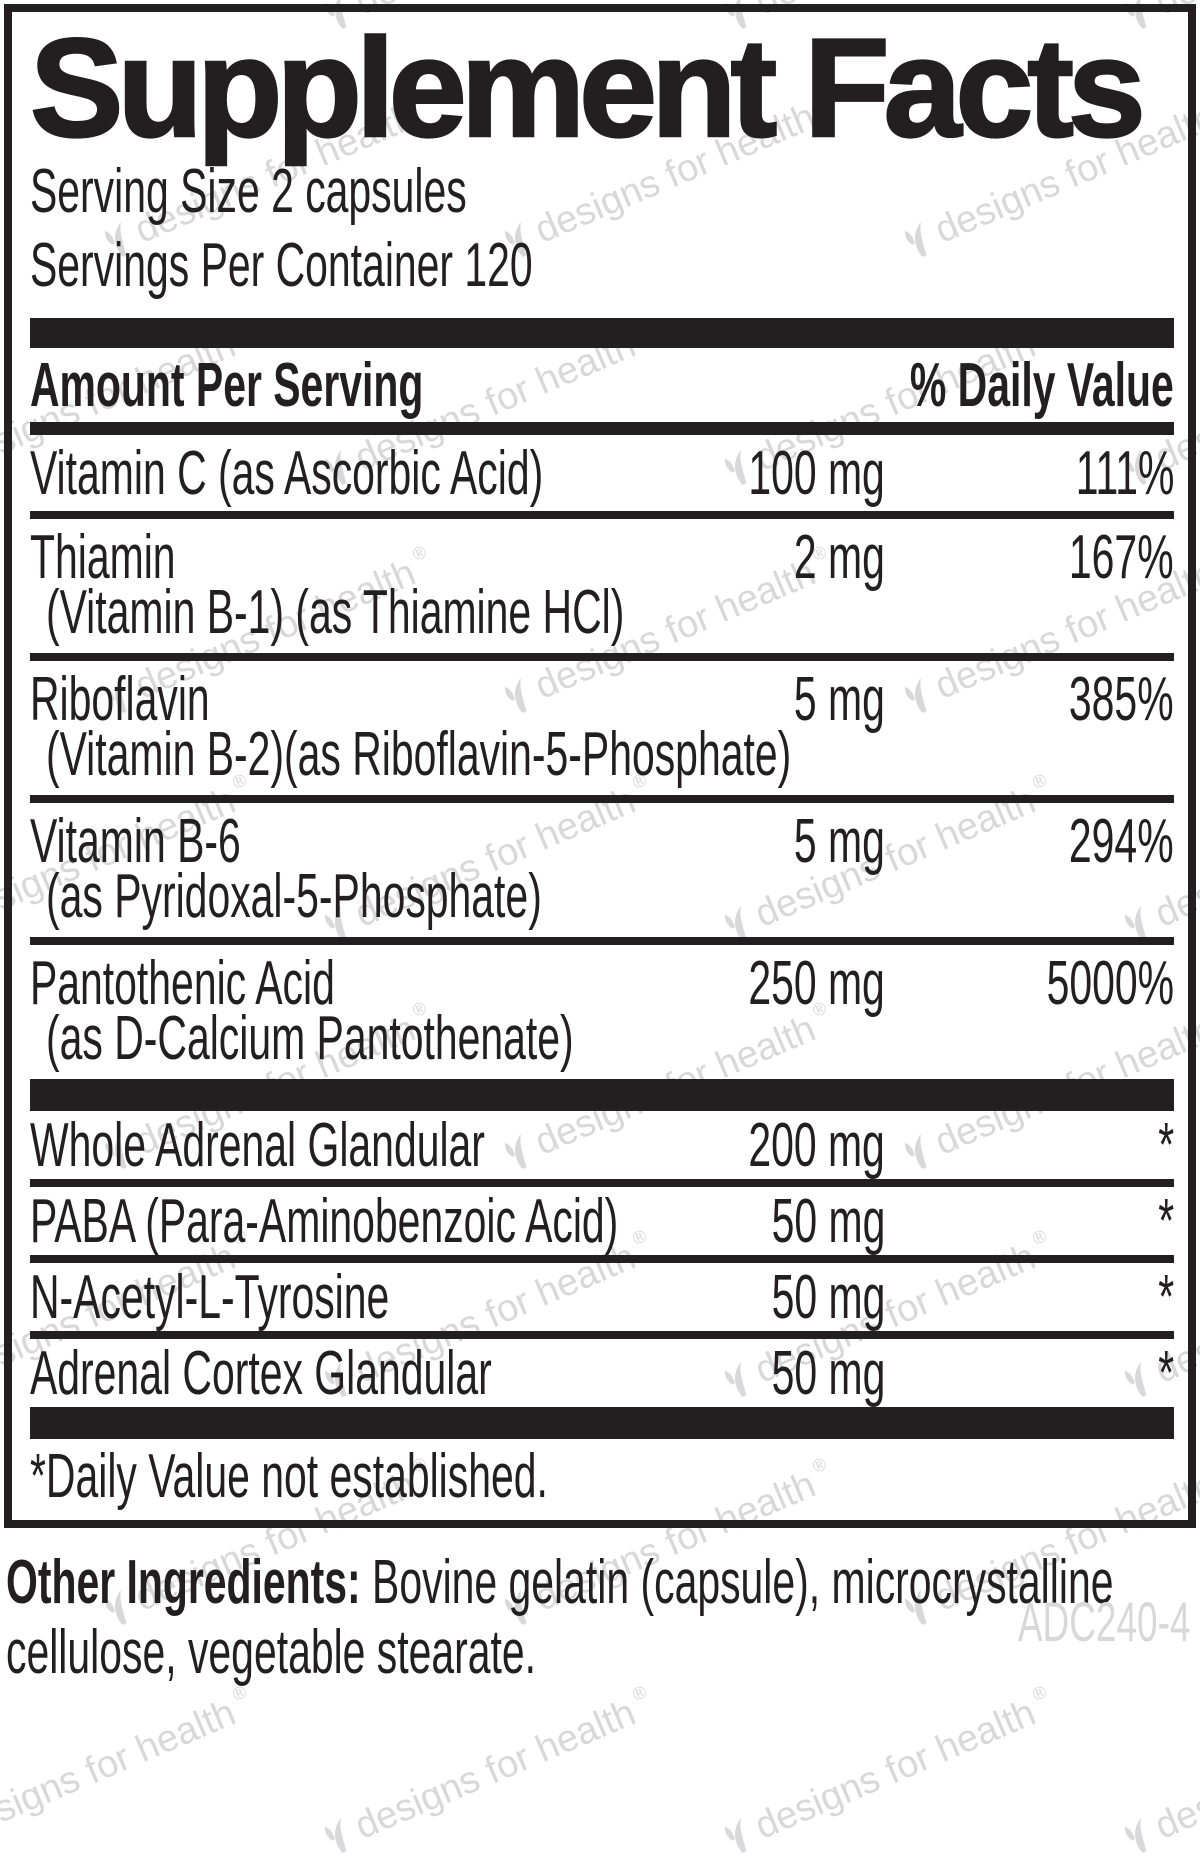  I want to click on ingredient-amount: 100 mg, so click(816, 473).